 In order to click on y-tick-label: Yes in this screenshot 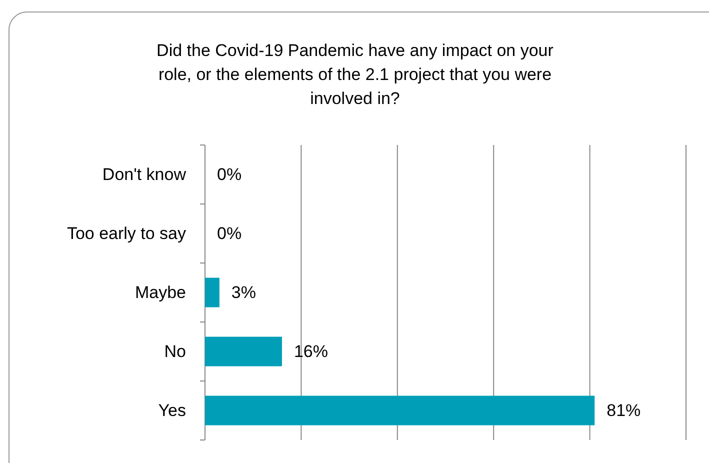, I will do `click(172, 410)`.